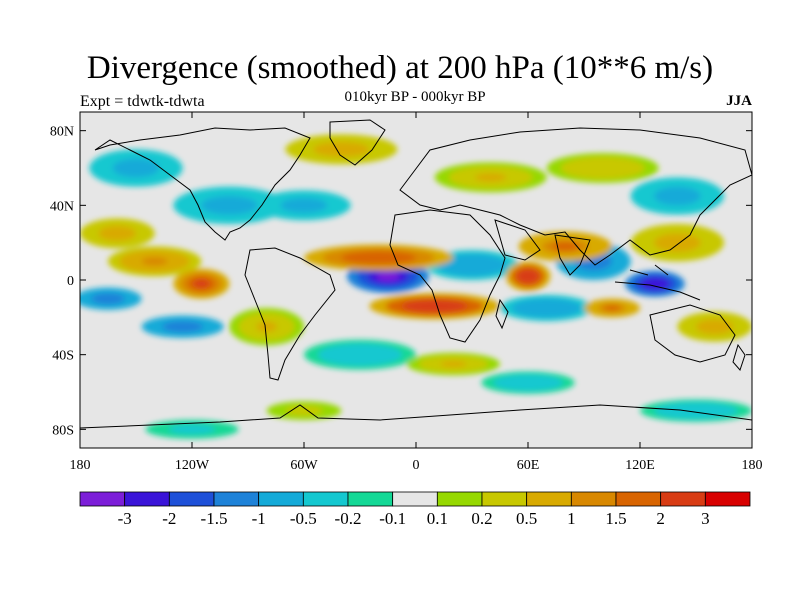 The image size is (800, 600). What do you see at coordinates (571, 518) in the screenshot?
I see `colorbar-label: 1` at bounding box center [571, 518].